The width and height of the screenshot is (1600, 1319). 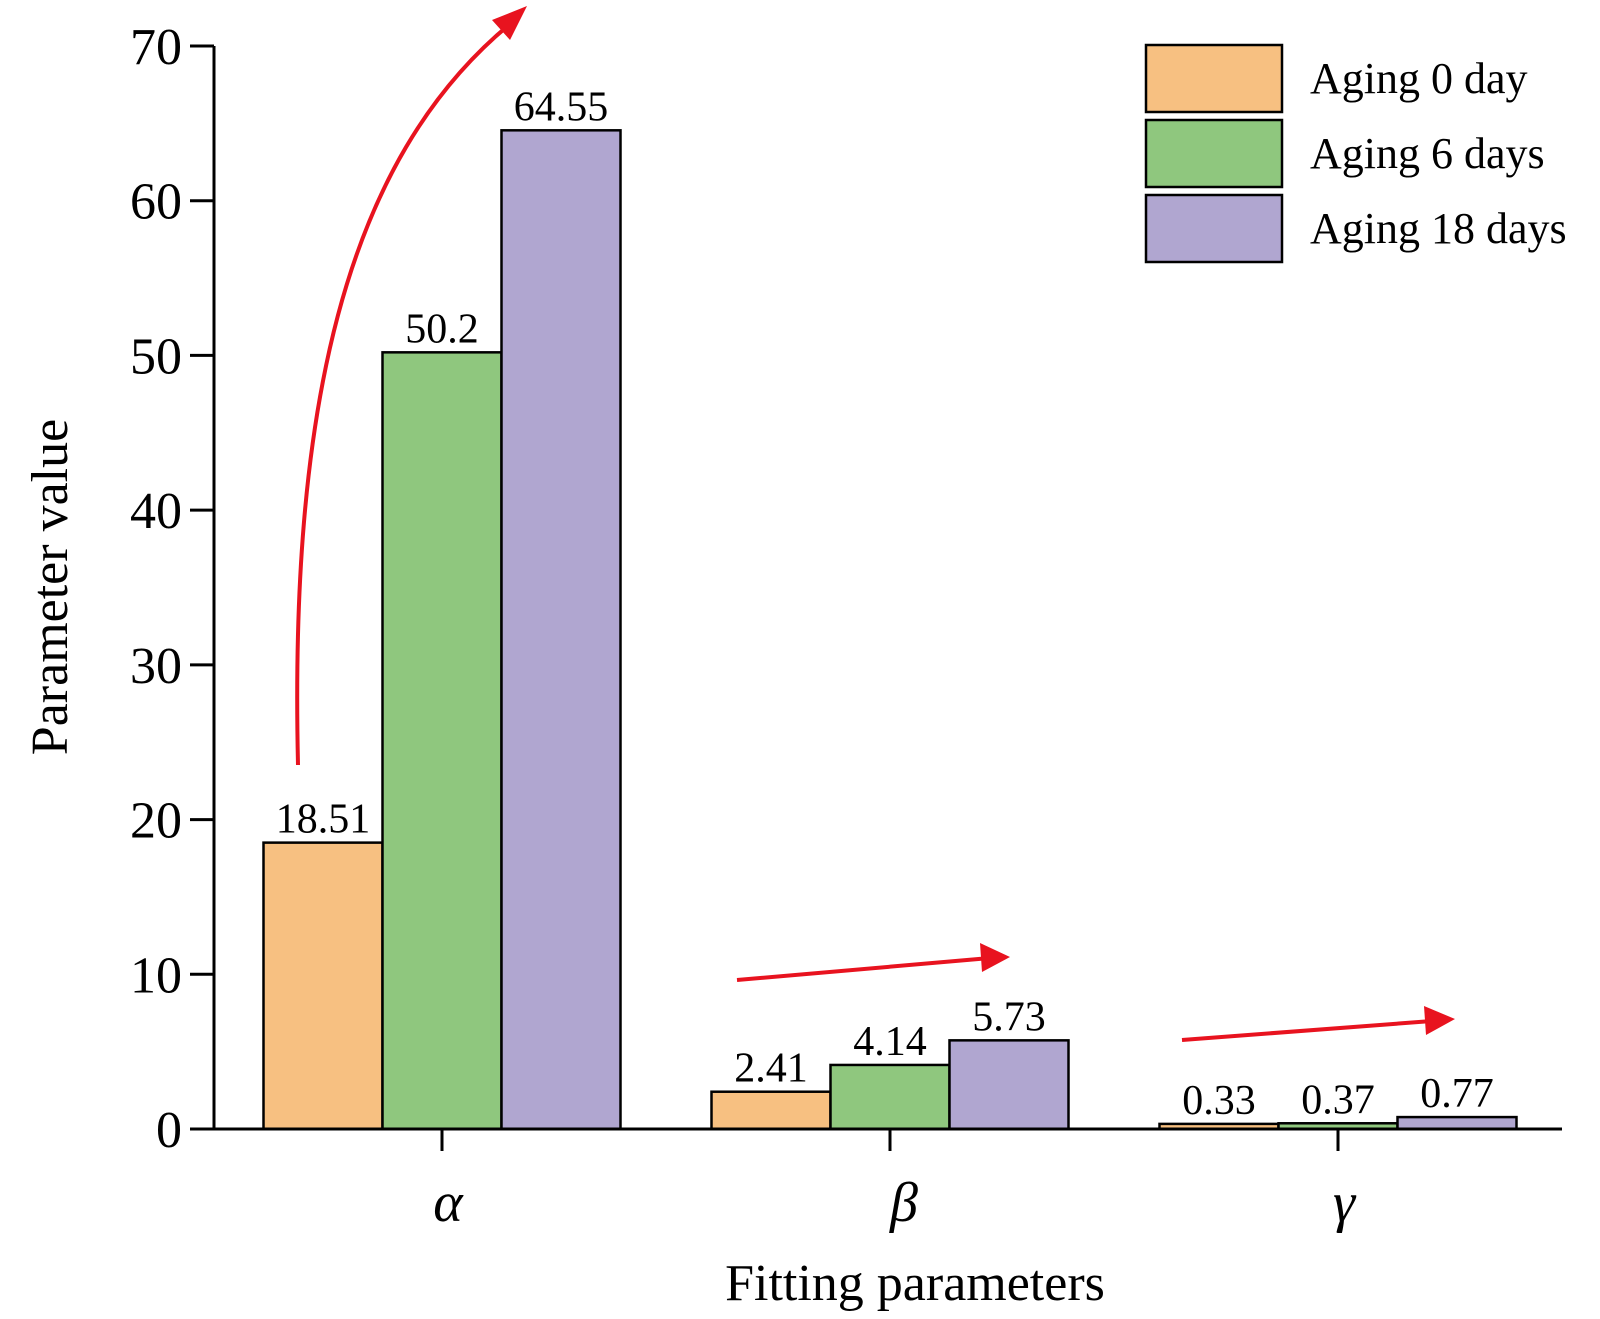 I want to click on y-tick-label-40: 40, so click(x=156, y=511).